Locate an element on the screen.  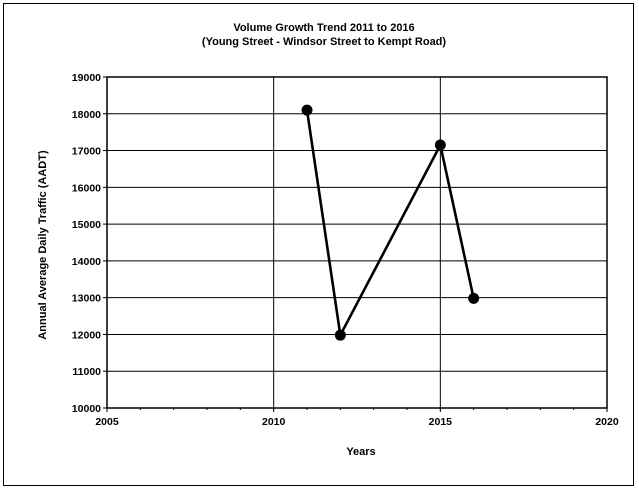
y-tick-label: 15000 is located at coordinates (86, 225).